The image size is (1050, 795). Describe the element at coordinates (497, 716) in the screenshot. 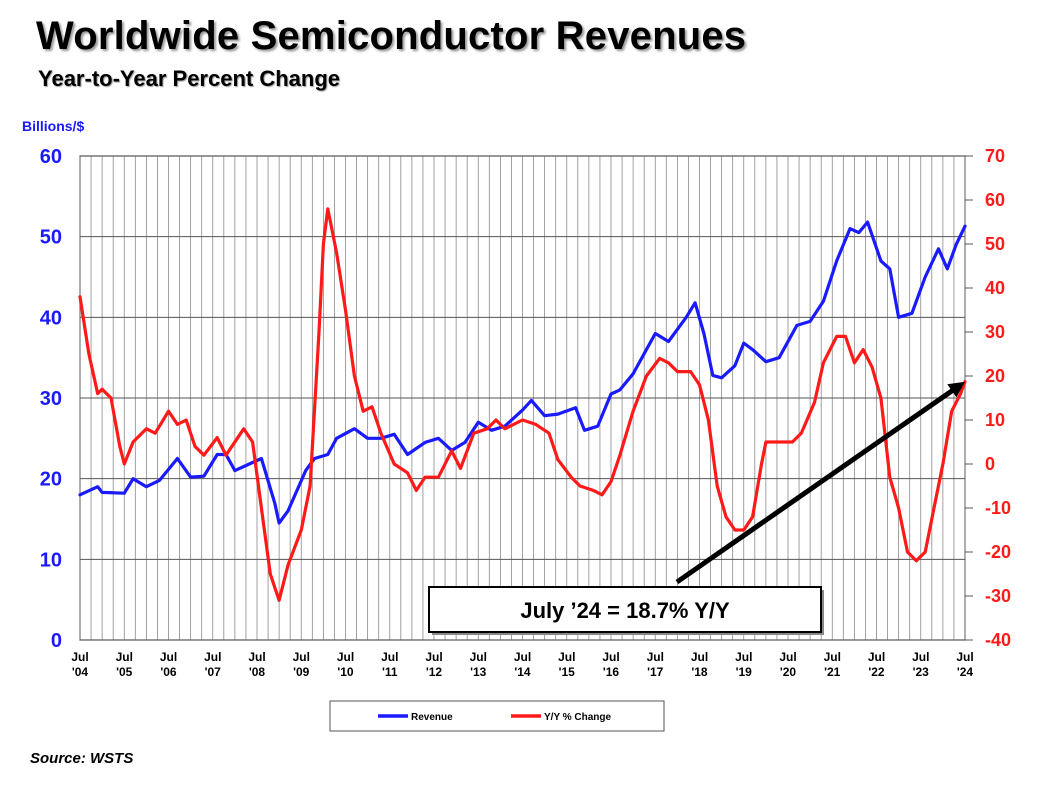

I see `legend: Revenue Y/Y % Change` at that location.